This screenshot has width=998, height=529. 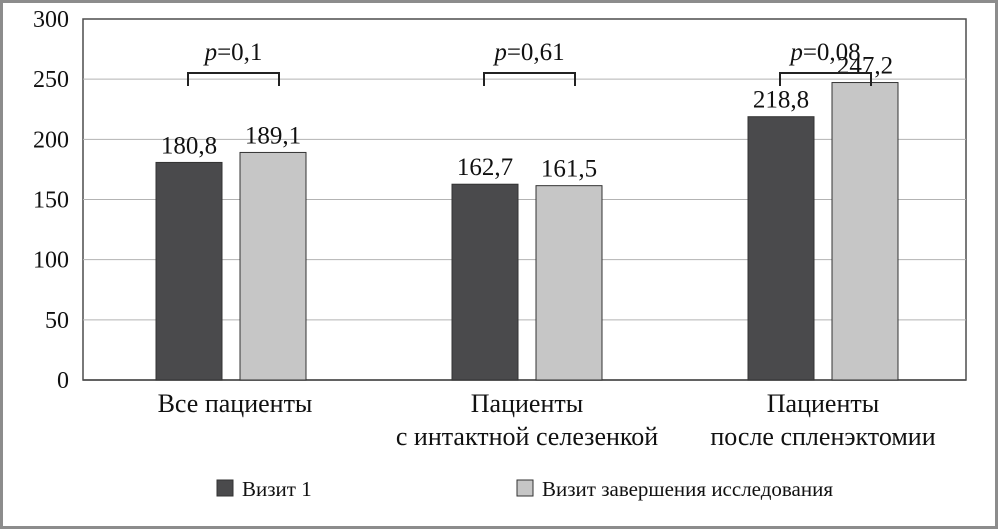 What do you see at coordinates (239, 52) in the screenshot?
I see `p-value: =0,1` at bounding box center [239, 52].